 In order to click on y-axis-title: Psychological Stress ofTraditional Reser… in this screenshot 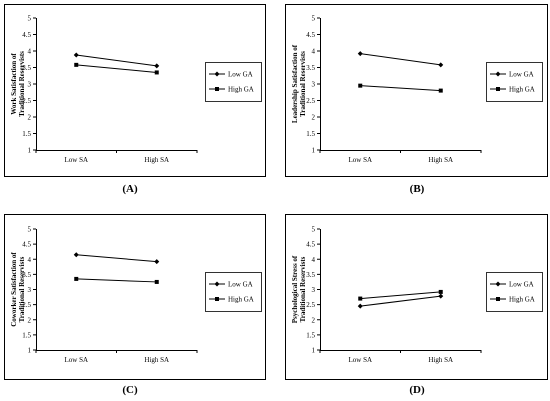, I will do `click(299, 289)`.